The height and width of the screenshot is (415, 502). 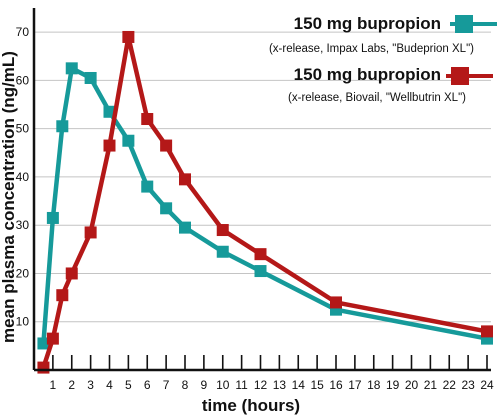 I want to click on legend-series-2-marker, so click(x=460, y=76).